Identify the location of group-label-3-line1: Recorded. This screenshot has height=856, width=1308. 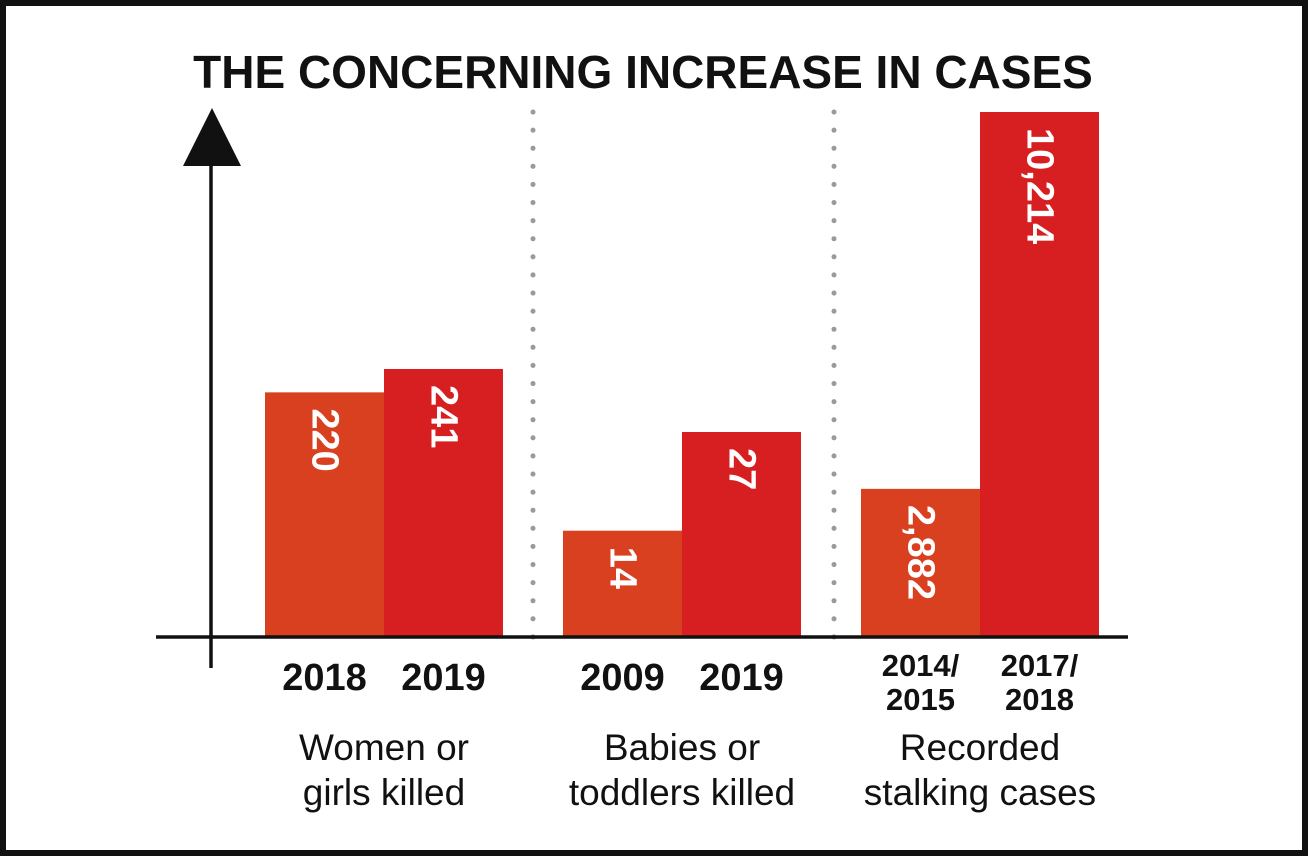
(980, 747).